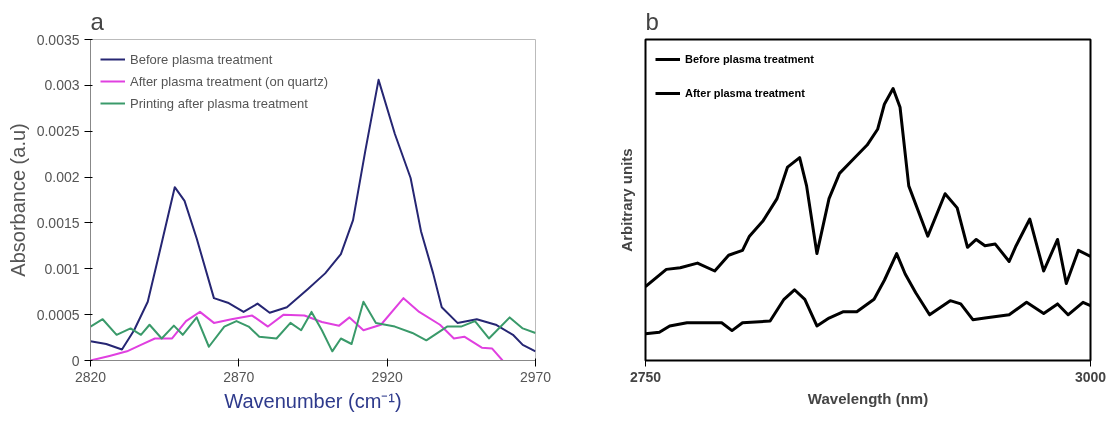 This screenshot has height=425, width=1115. What do you see at coordinates (58, 222) in the screenshot?
I see `y-tick-label: 0.0015` at bounding box center [58, 222].